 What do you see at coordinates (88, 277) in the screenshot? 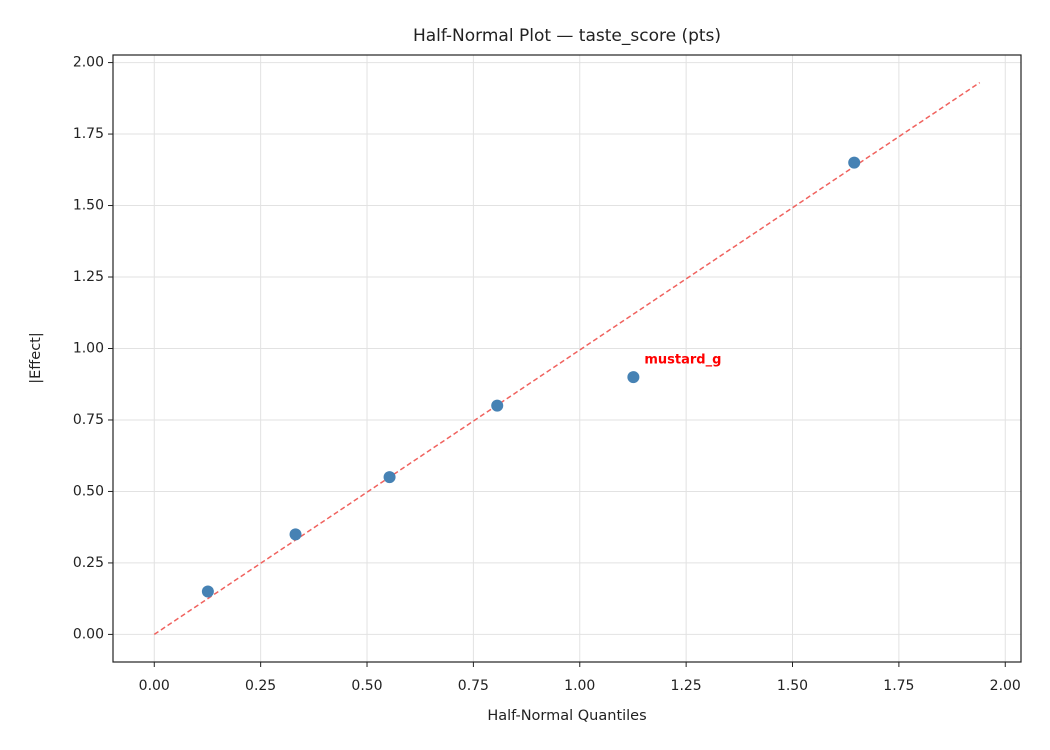
I see `y-tick-label: 1.25` at bounding box center [88, 277].